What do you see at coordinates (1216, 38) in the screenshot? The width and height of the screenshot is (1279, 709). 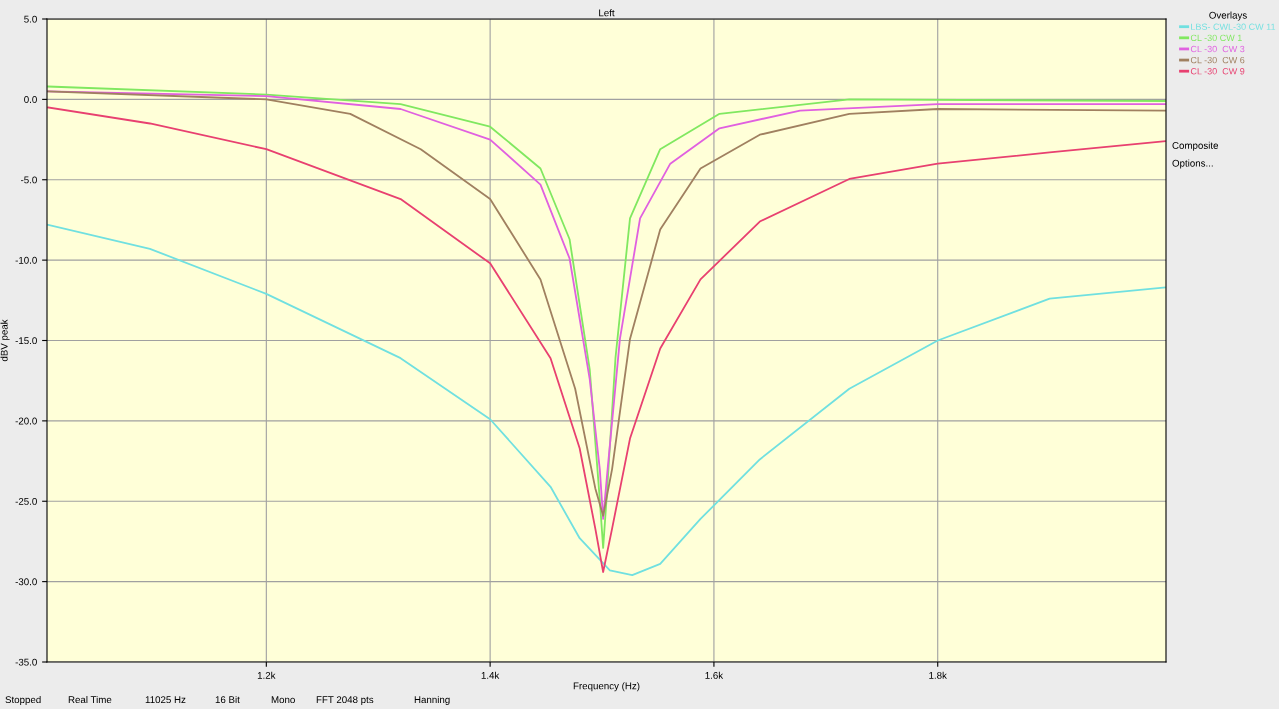 I see `legend-label: CL -30 CW 1` at bounding box center [1216, 38].